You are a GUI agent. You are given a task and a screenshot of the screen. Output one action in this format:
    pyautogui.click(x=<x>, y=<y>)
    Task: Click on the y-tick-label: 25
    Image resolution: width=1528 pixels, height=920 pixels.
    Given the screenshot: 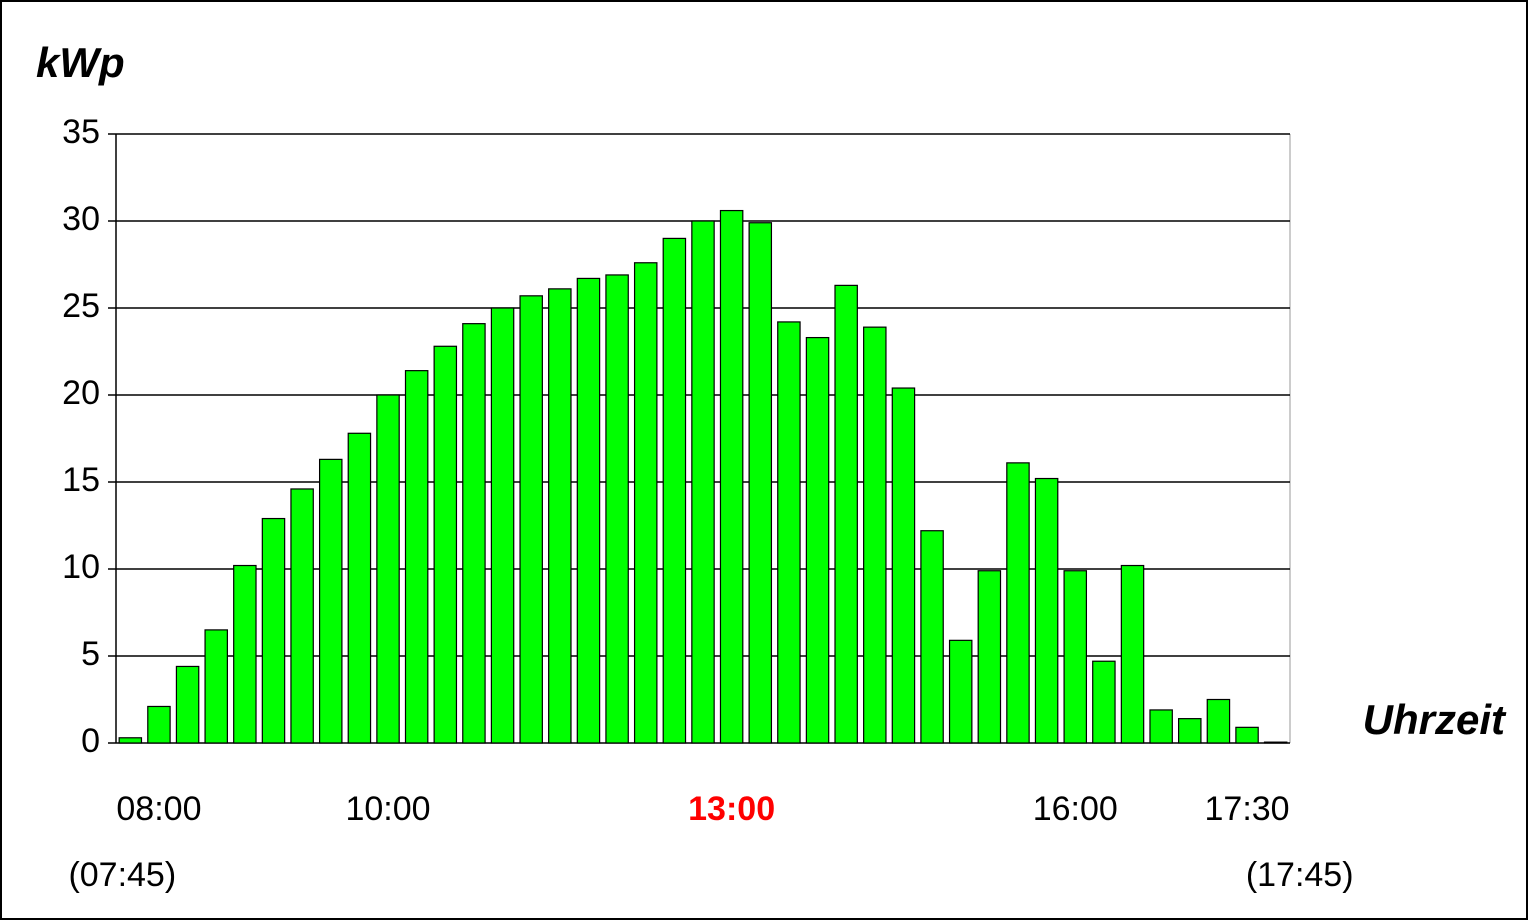 What is the action you would take?
    pyautogui.click(x=81, y=306)
    